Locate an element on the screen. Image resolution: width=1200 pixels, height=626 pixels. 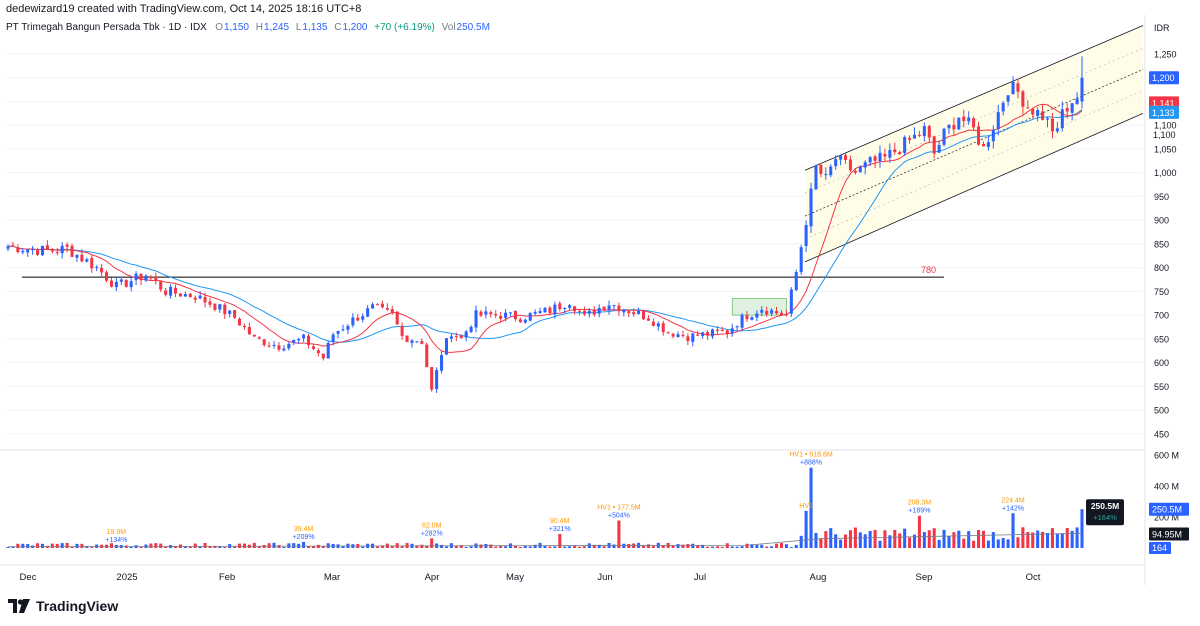
channel-quarter-line is located at coordinates (974, 165).